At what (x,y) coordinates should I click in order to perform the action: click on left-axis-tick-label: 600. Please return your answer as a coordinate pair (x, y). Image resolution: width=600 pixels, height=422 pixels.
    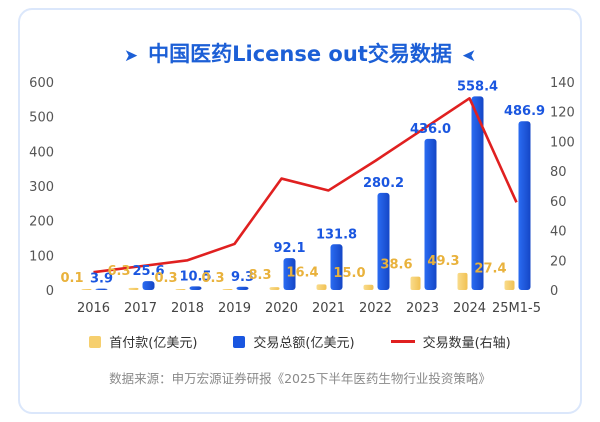
    Looking at the image, I should click on (41, 83).